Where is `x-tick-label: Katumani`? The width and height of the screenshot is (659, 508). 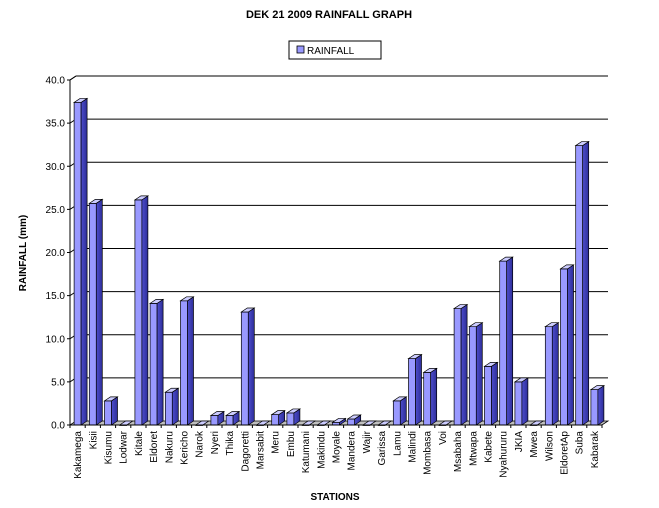
x-tick-label: Katumani is located at coordinates (306, 452).